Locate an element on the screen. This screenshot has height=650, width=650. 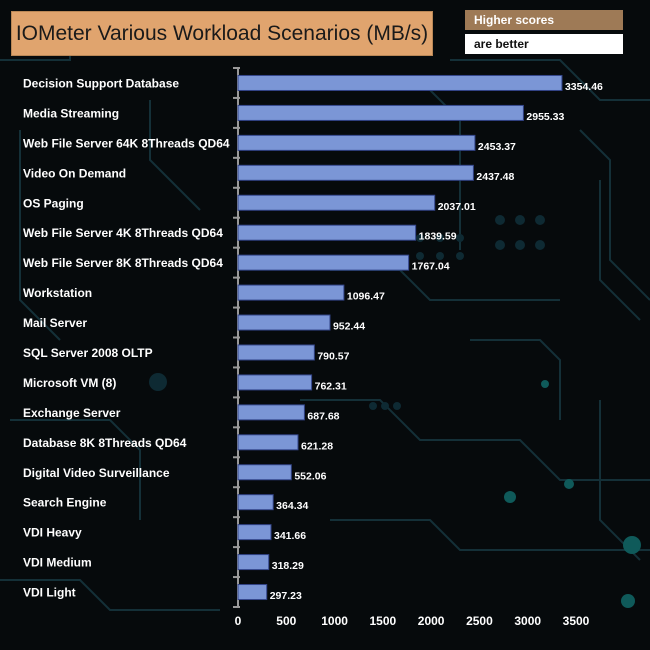
category-label: Decision Support Database is located at coordinates (101, 83).